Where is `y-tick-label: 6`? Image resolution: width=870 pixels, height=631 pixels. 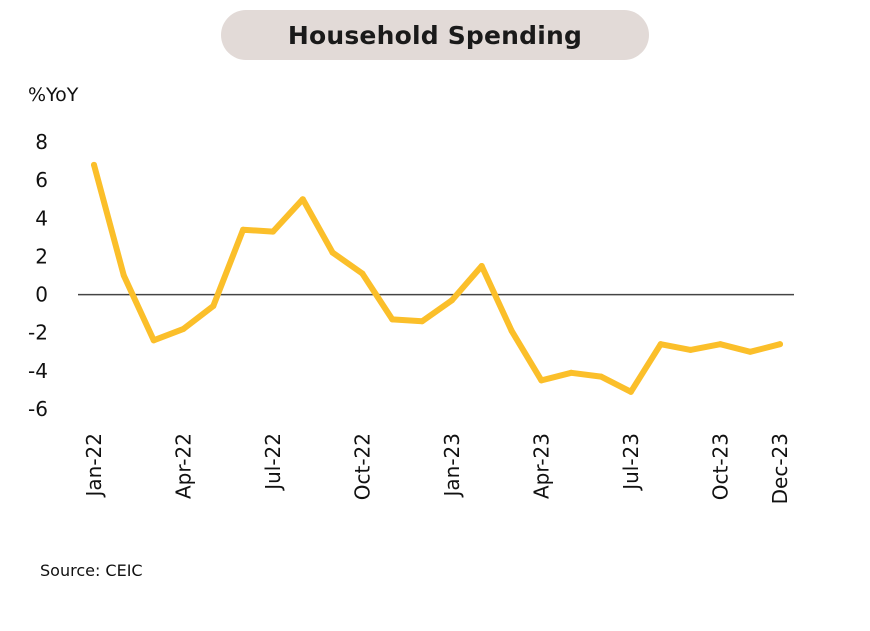 y-tick-label: 6 is located at coordinates (41, 180).